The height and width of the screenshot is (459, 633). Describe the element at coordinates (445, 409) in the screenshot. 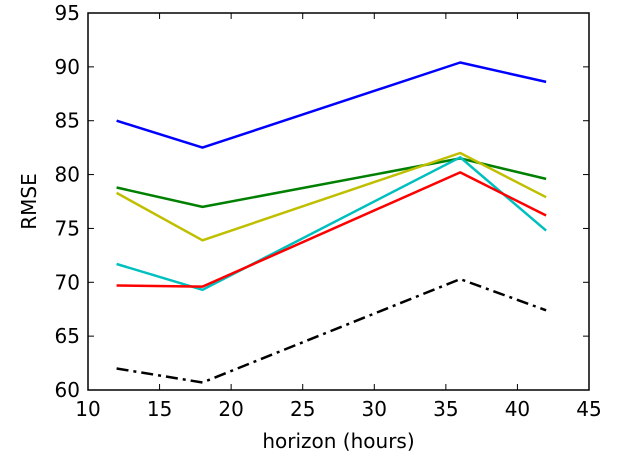

I see `x-tick-label: 35` at that location.